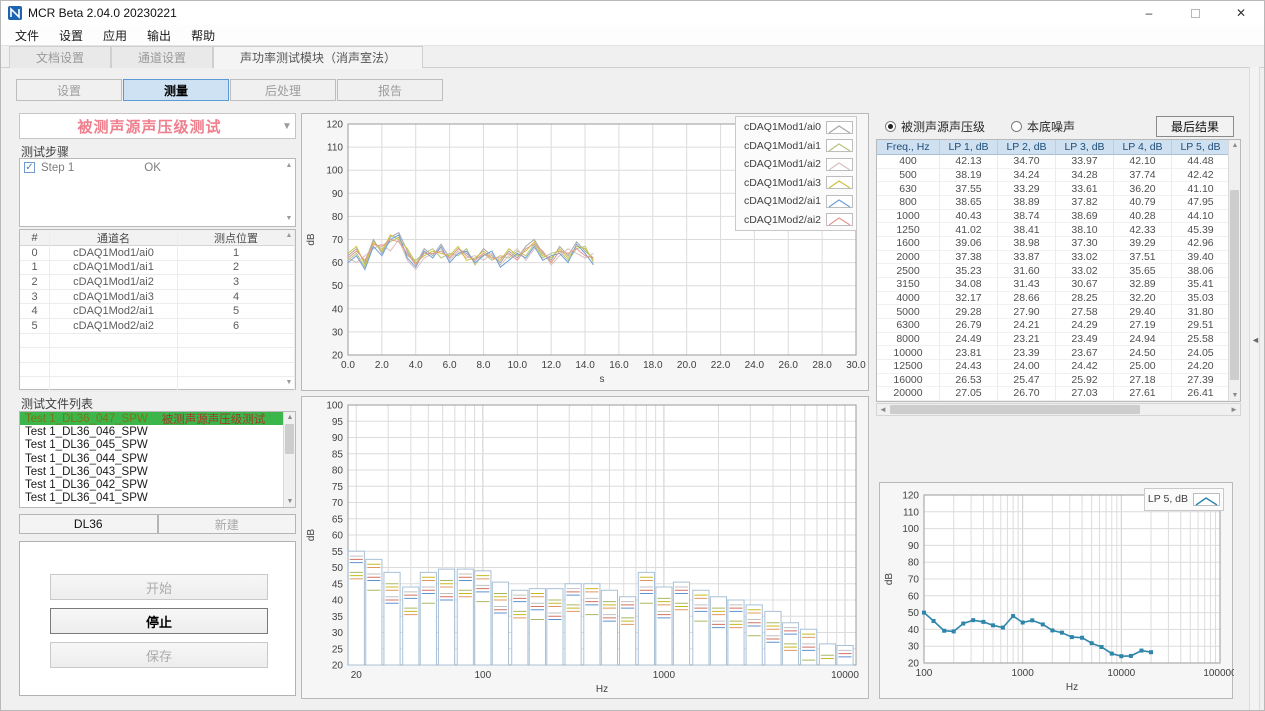  I want to click on table-row: 3 cDAQ1Mod1/ai3 4, so click(157, 297).